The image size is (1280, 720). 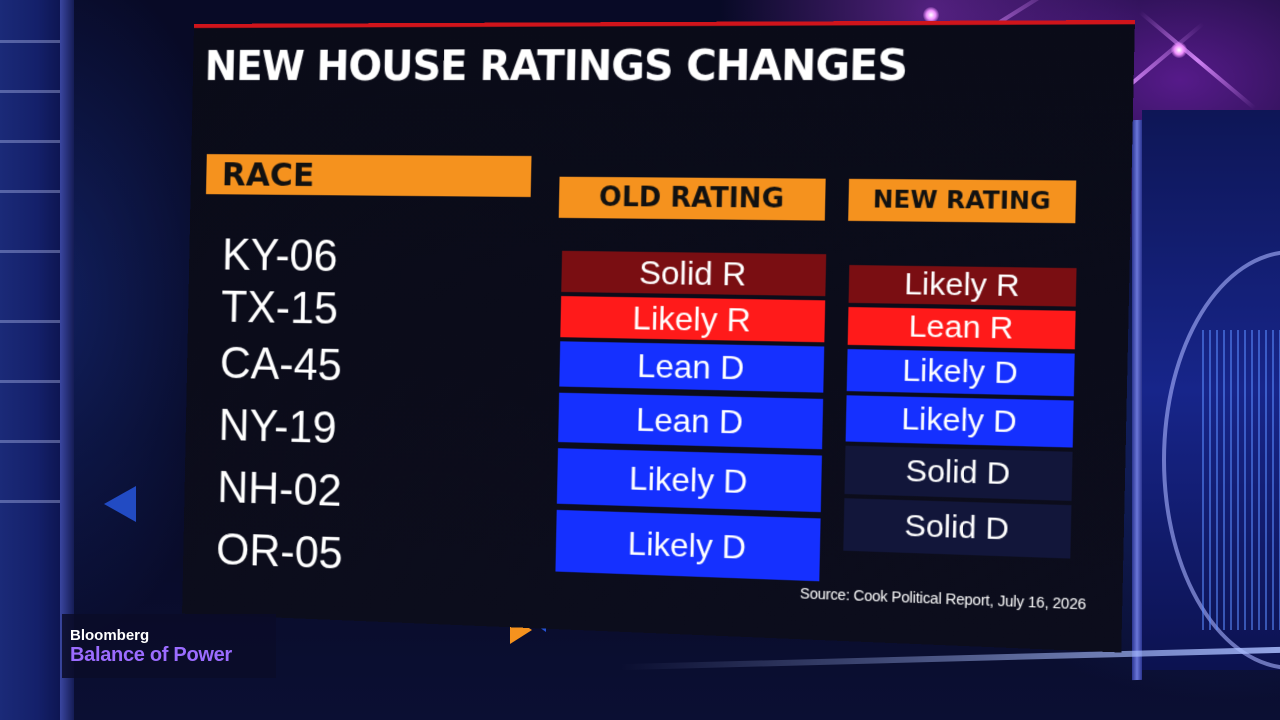 I want to click on right-screen-frame, so click(x=1137, y=400).